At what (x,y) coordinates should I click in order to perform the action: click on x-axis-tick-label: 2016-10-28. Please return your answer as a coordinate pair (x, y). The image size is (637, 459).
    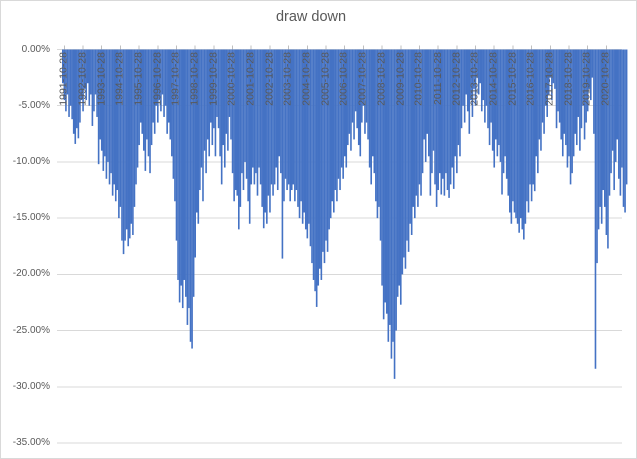
    Looking at the image, I should click on (531, 78).